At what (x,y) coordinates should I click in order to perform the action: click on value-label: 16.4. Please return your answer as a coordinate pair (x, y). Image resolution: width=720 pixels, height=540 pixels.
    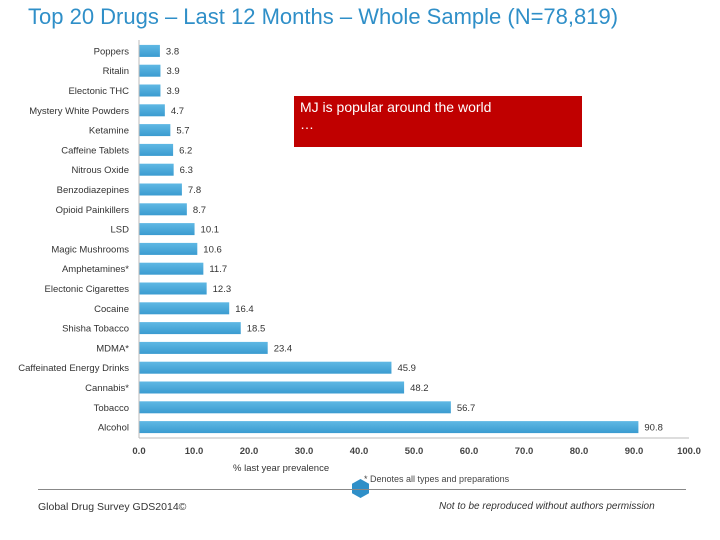
    Looking at the image, I should click on (244, 309).